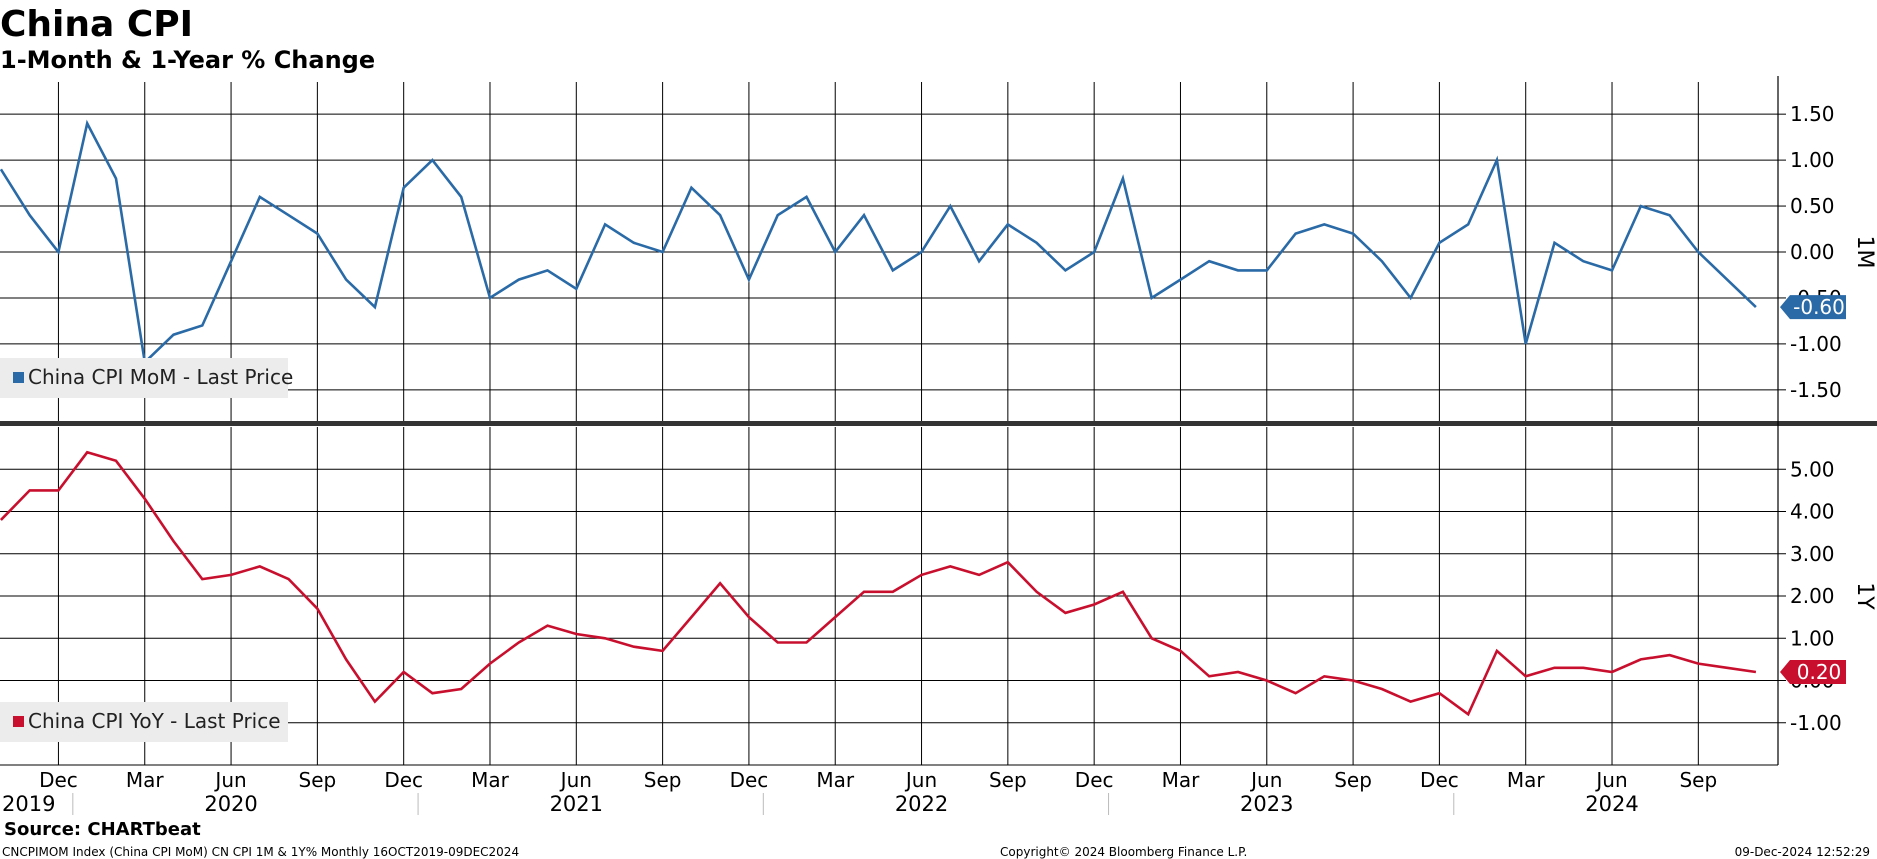  Describe the element at coordinates (1816, 390) in the screenshot. I see `y-tick-label: -1.50` at that location.